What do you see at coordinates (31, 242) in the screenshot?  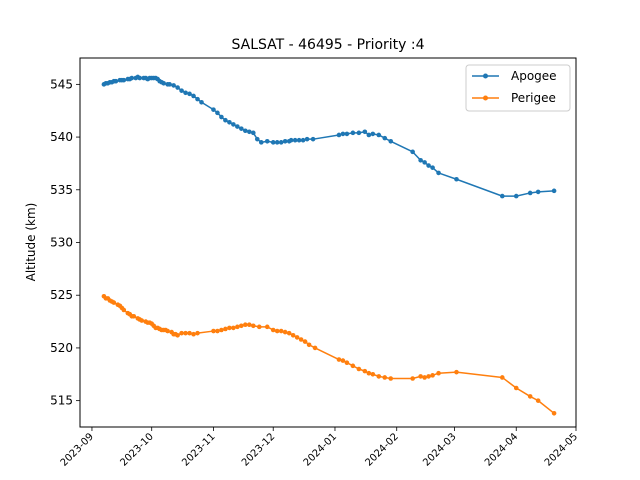 I see `y-axis-label: Altitude (km)` at bounding box center [31, 242].